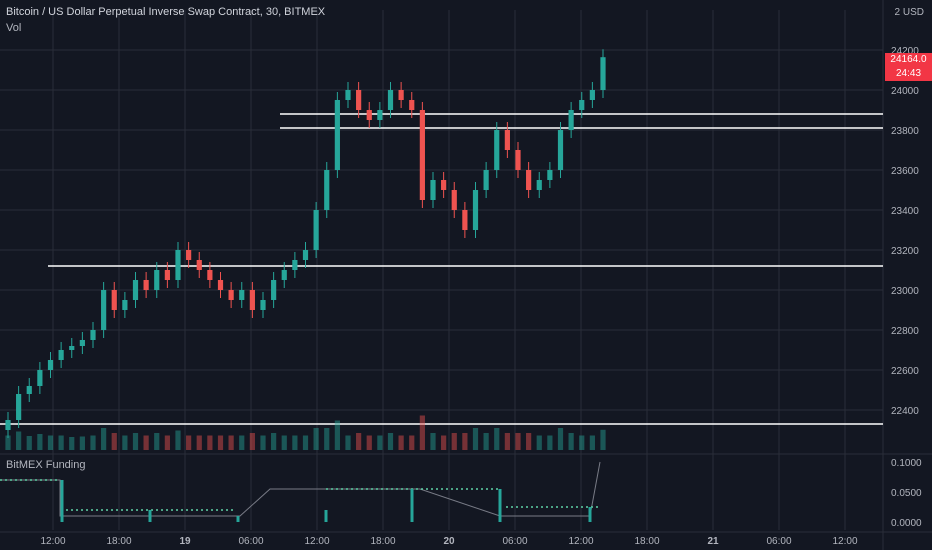 The height and width of the screenshot is (550, 932). Describe the element at coordinates (46, 465) in the screenshot. I see `indicator-label: BitMEX Funding` at that location.